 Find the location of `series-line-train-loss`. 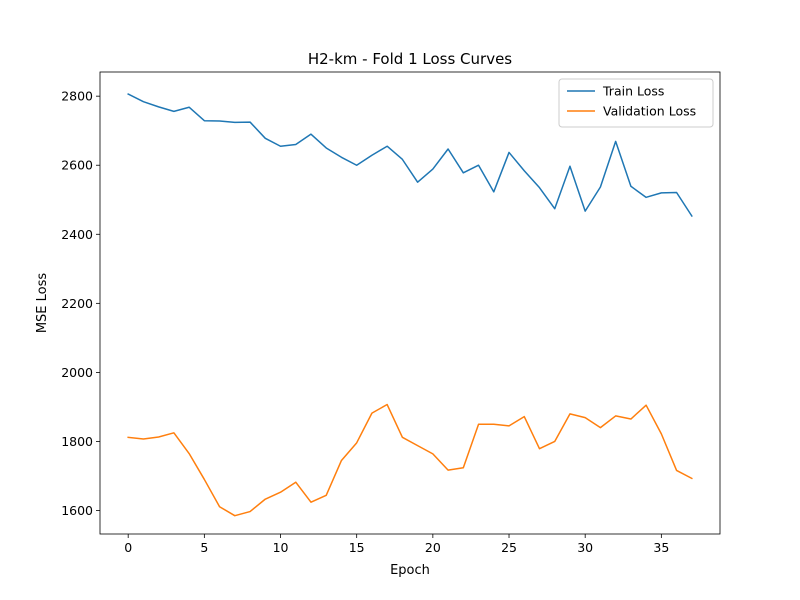

series-line-train-loss is located at coordinates (410, 155).